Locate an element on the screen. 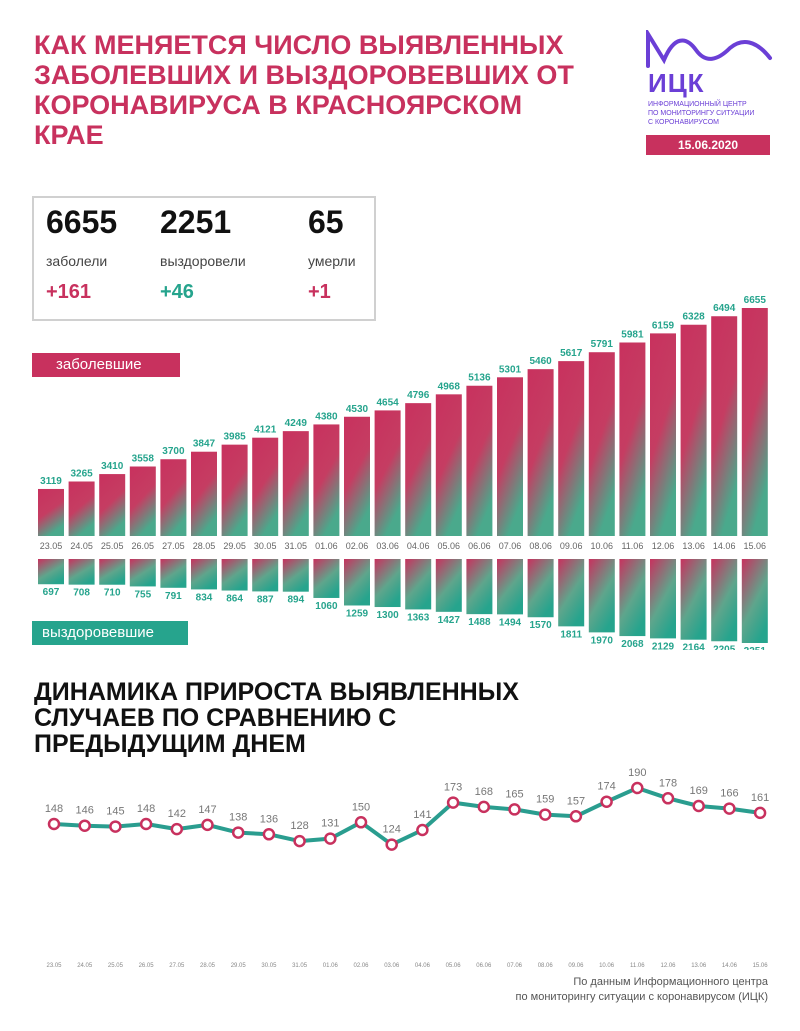  recovered-value-label: 1811 is located at coordinates (571, 634).